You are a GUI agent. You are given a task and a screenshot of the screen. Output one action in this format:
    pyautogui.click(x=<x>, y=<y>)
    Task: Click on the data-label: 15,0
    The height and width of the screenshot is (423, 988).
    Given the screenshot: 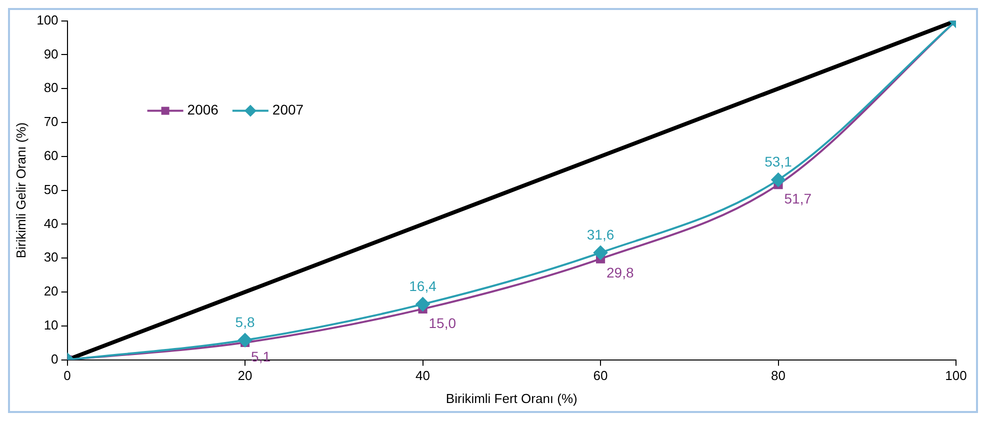 What is the action you would take?
    pyautogui.click(x=442, y=322)
    